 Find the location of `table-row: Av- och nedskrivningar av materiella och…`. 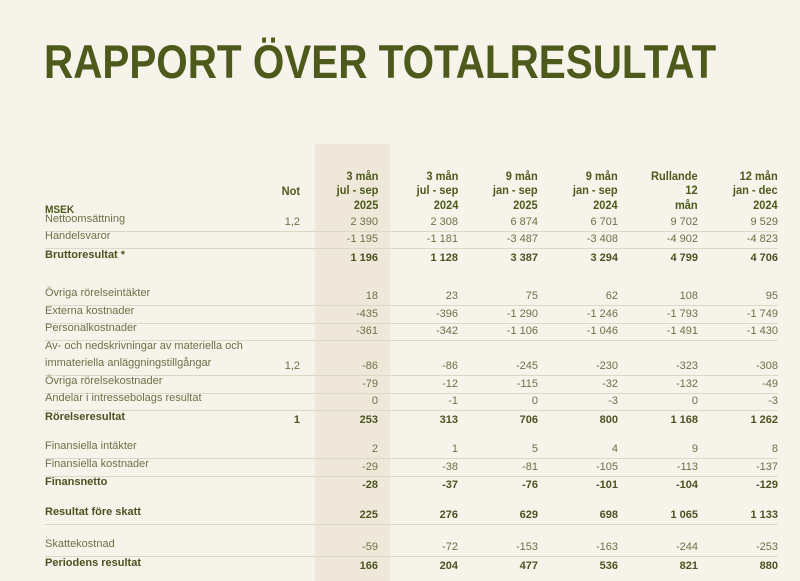

table-row: Av- och nedskrivningar av materiella och… is located at coordinates (411, 358).